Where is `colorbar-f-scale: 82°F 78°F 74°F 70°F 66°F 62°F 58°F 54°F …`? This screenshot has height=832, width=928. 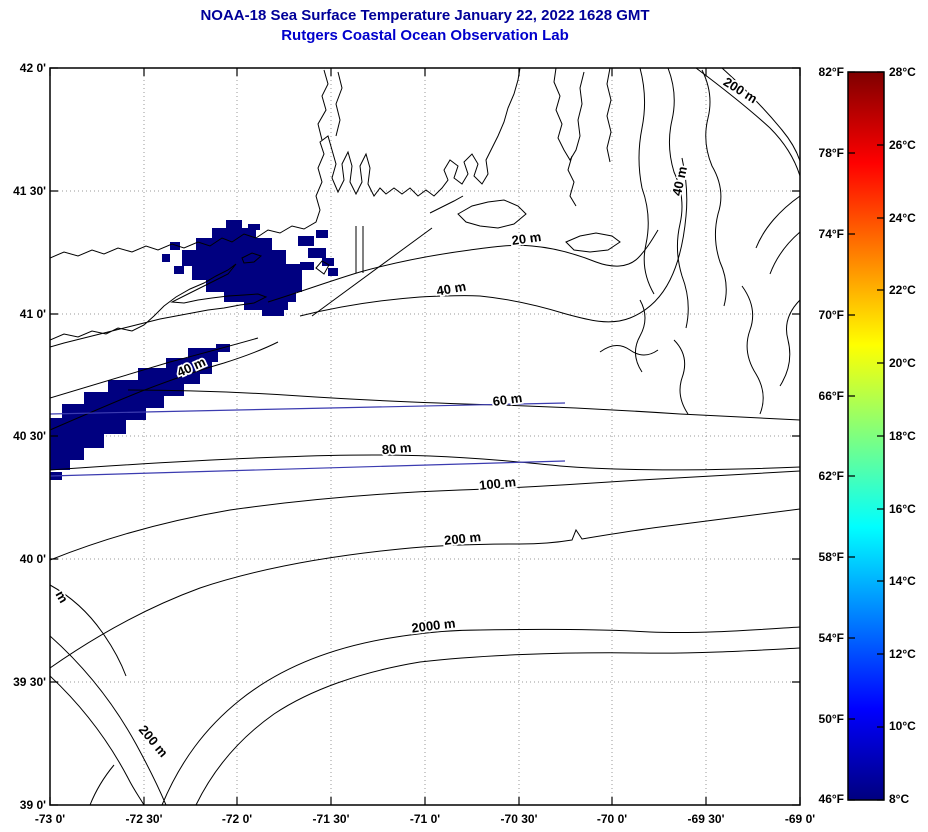 colorbar-f-scale: 82°F 78°F 74°F 70°F 66°F 62°F 58°F 54°F … is located at coordinates (831, 435).